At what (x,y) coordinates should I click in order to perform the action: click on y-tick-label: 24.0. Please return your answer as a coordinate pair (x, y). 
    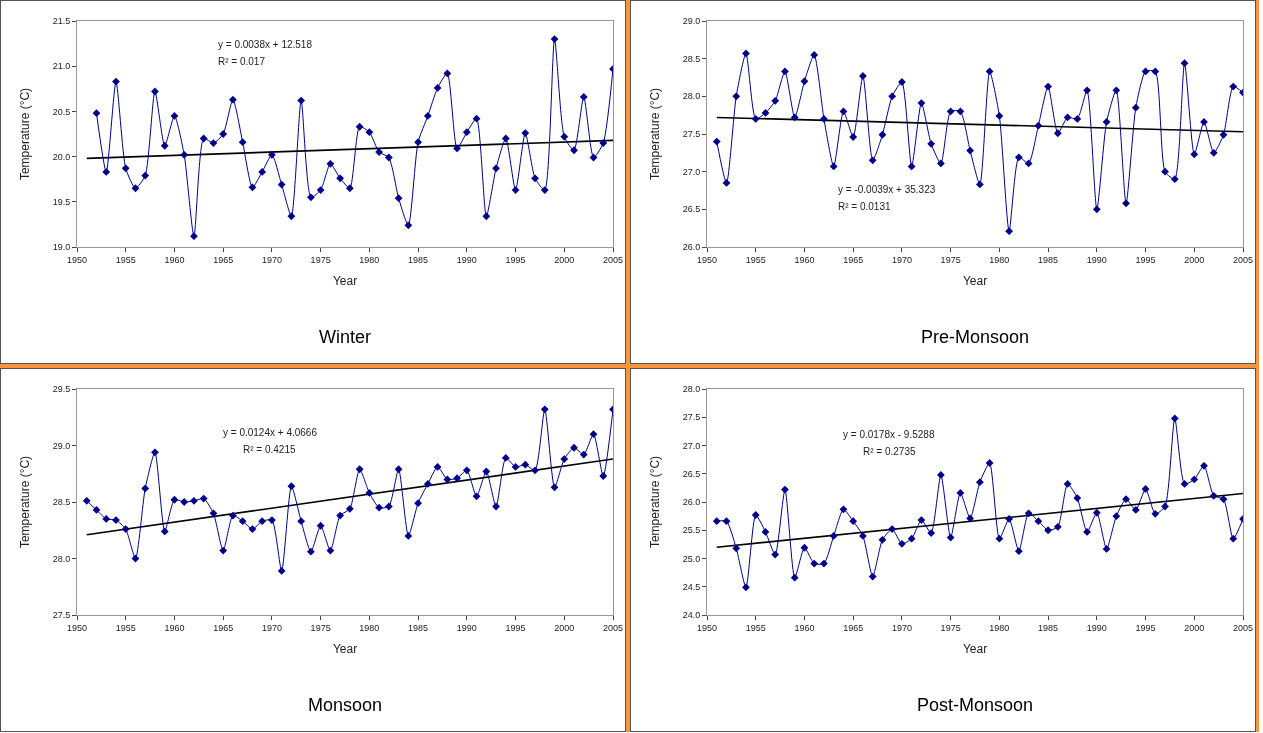
    Looking at the image, I should click on (691, 615).